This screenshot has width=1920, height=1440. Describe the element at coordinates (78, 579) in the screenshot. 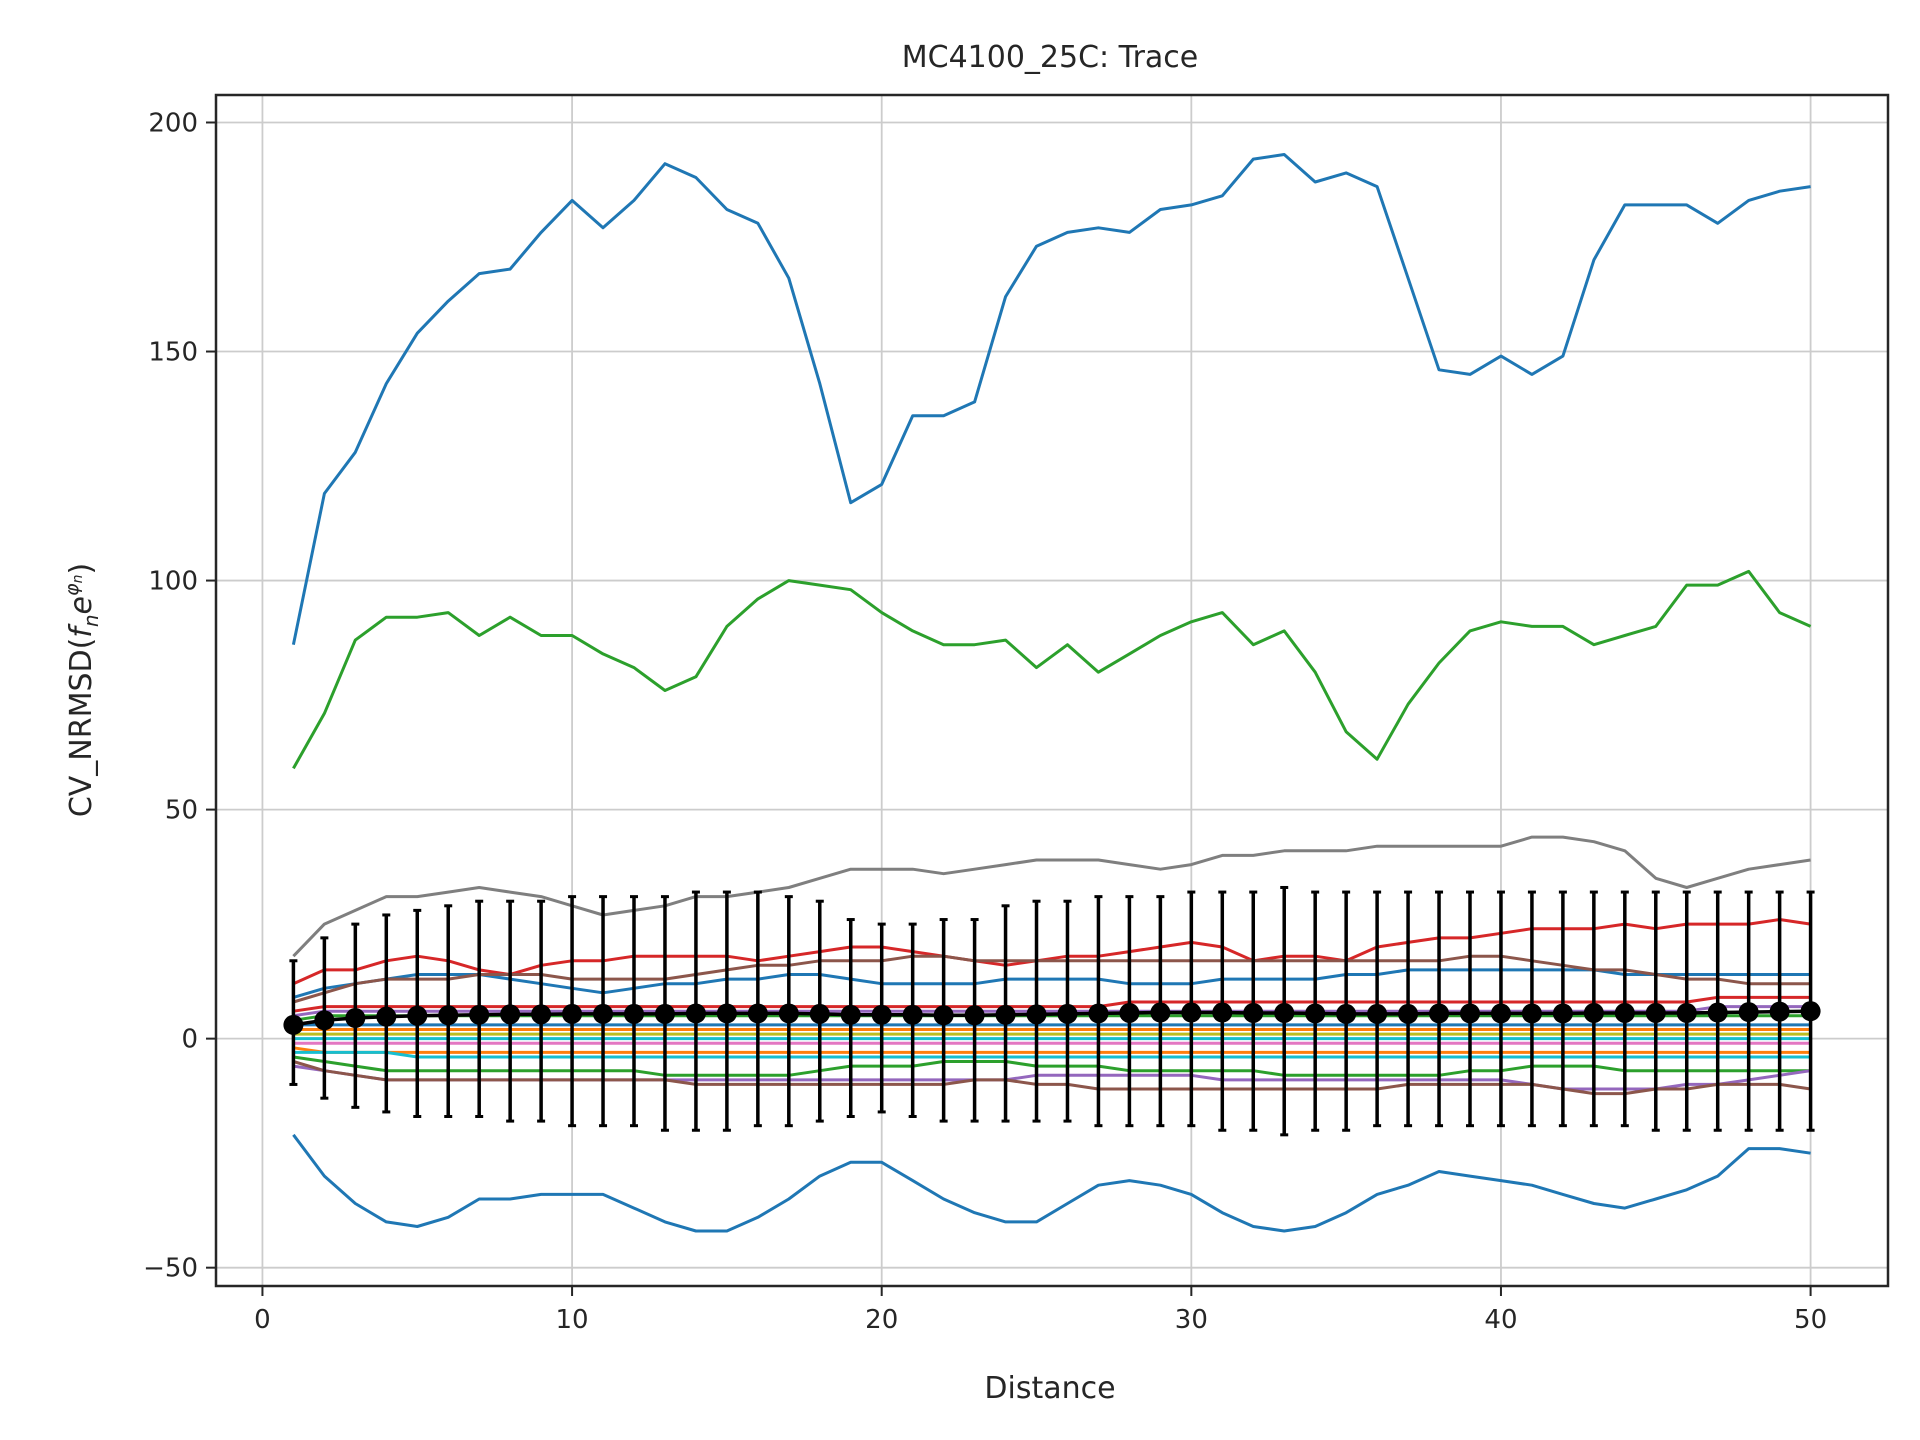

I see `y-axis-title-phi-n: n` at that location.